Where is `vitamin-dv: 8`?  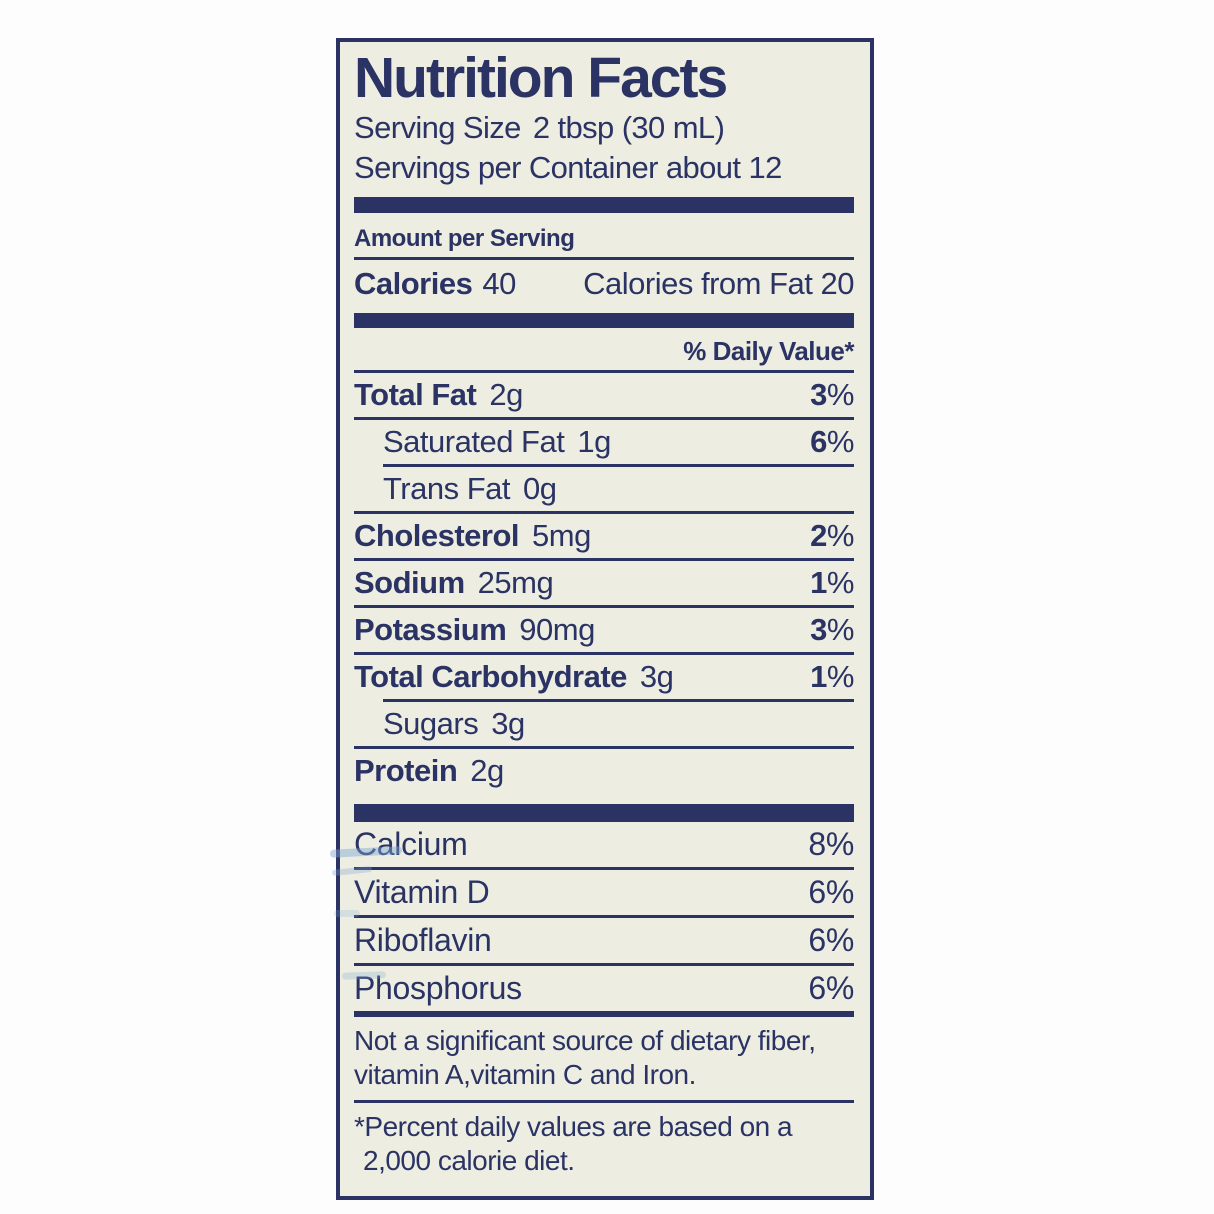
vitamin-dv: 8 is located at coordinates (817, 844).